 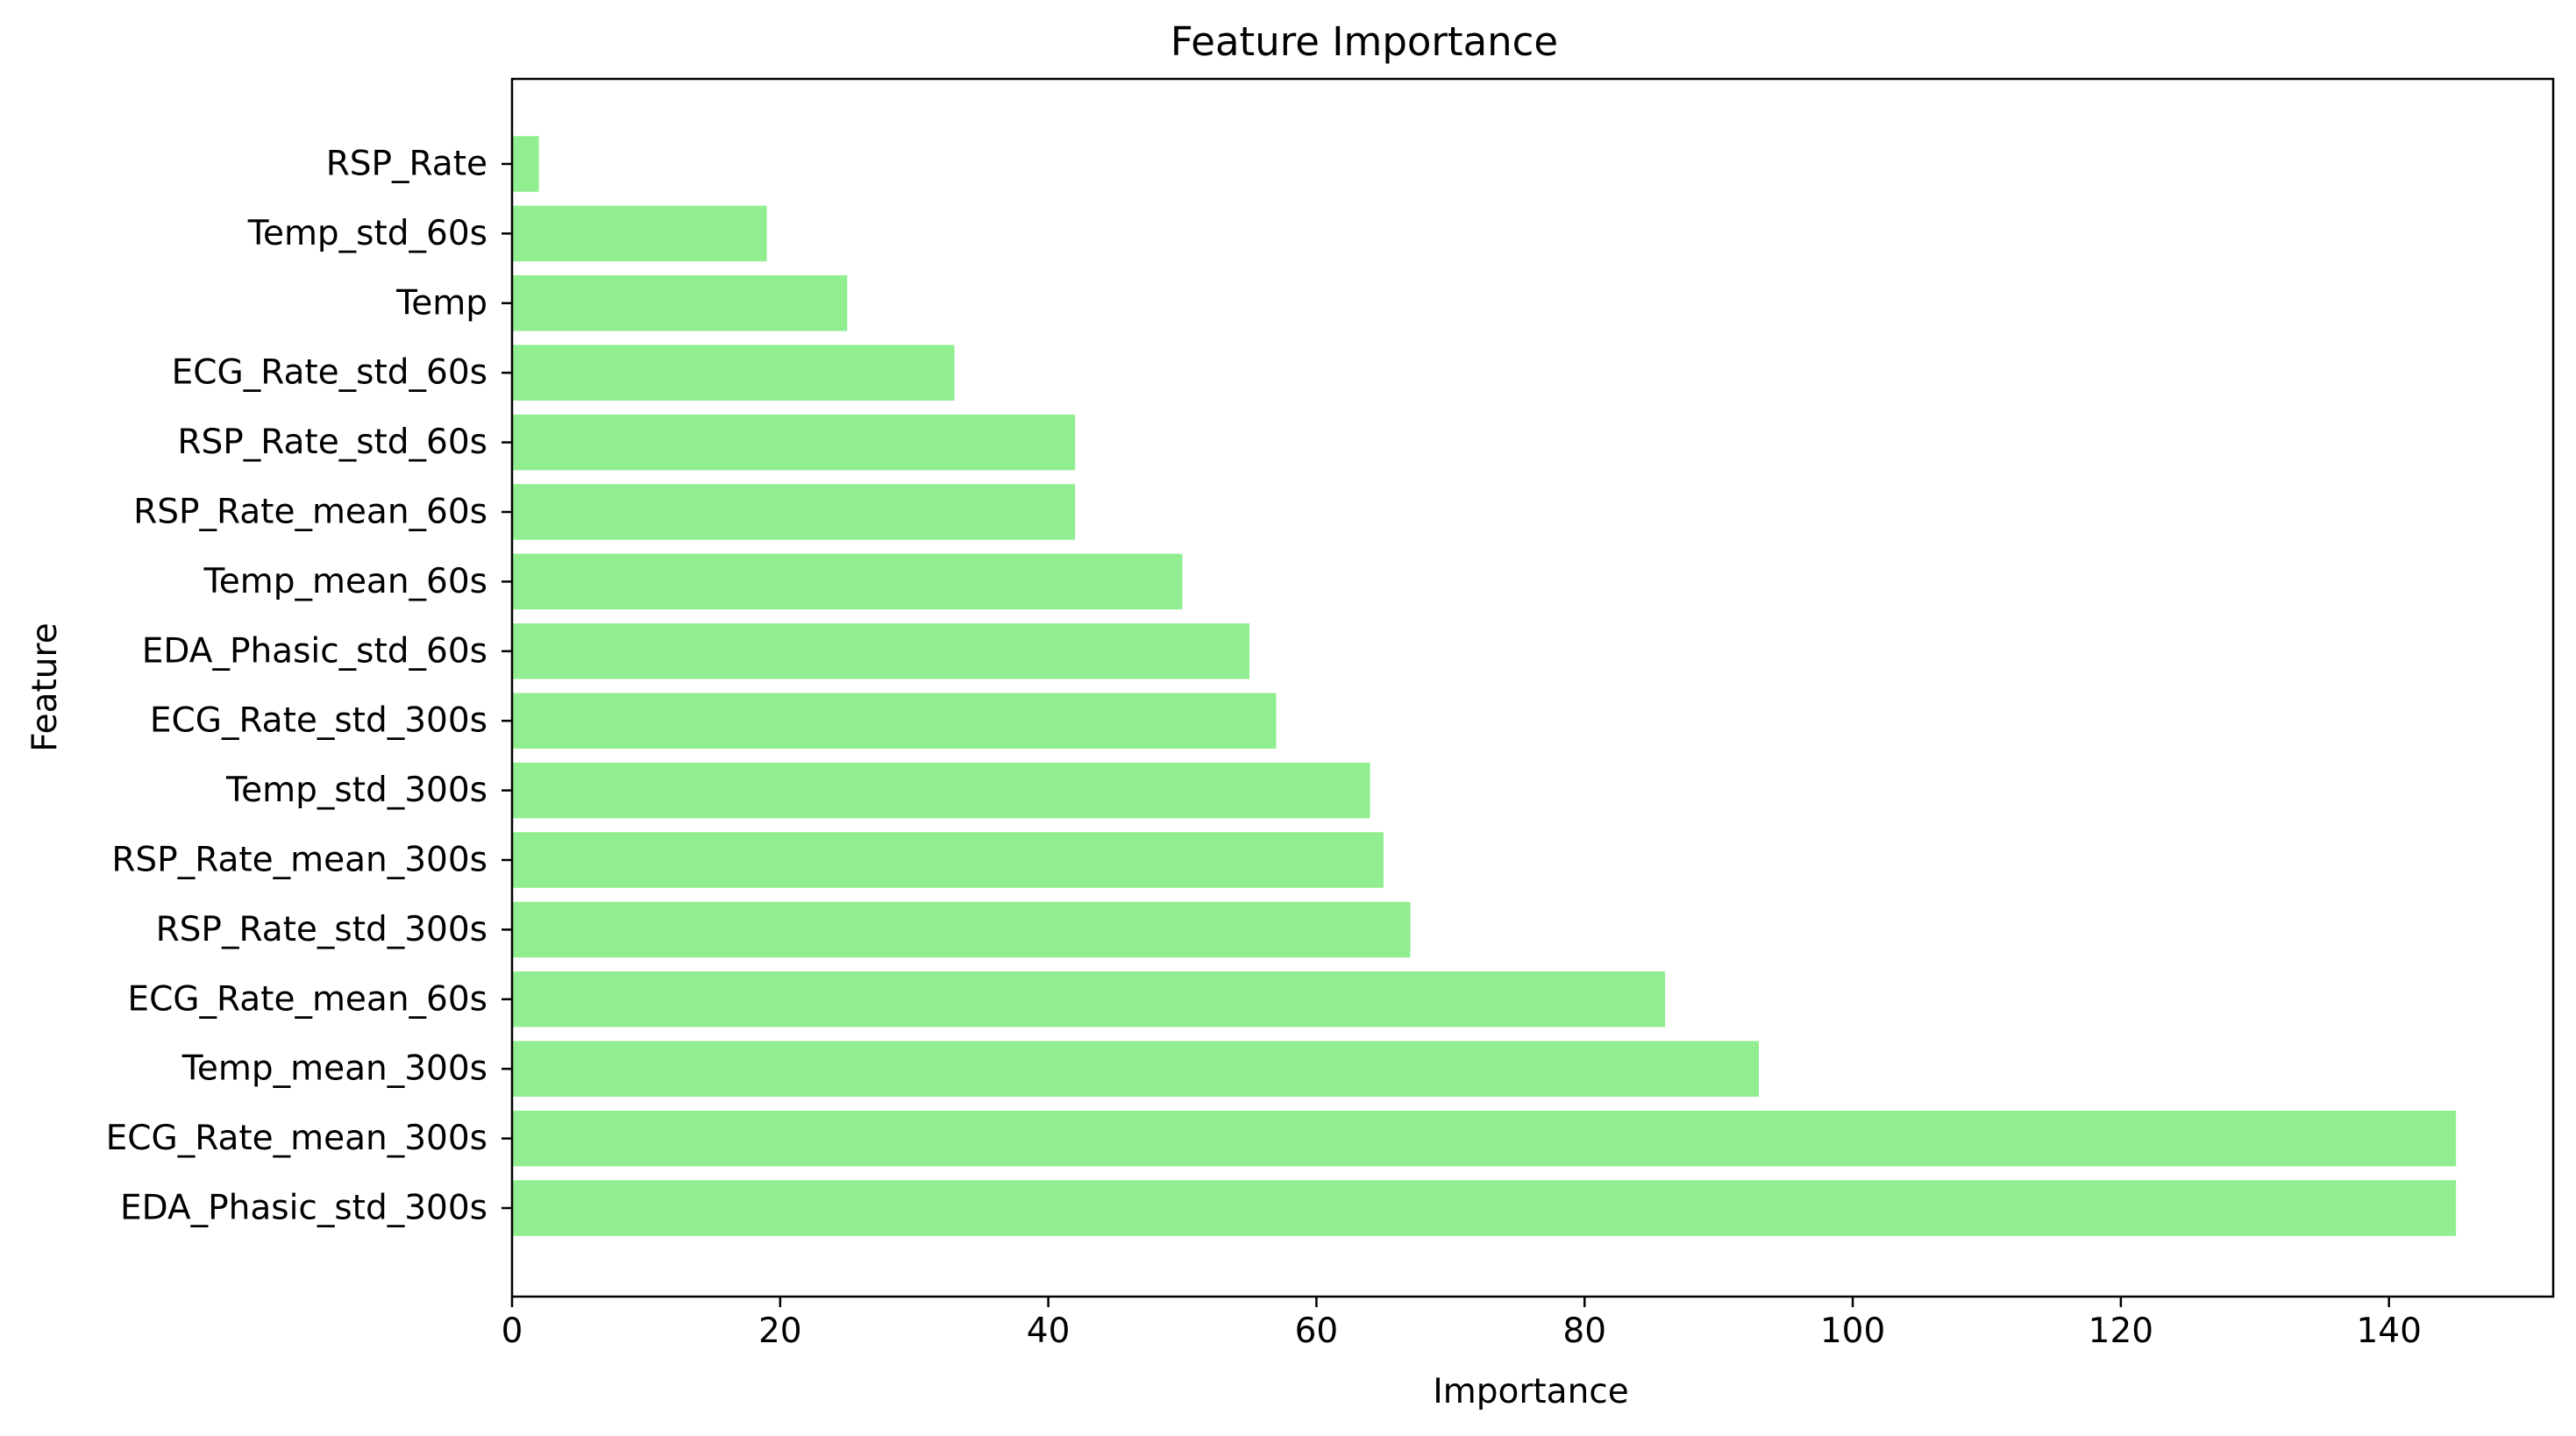 What do you see at coordinates (441, 303) in the screenshot?
I see `y-tick-label: Temp` at bounding box center [441, 303].